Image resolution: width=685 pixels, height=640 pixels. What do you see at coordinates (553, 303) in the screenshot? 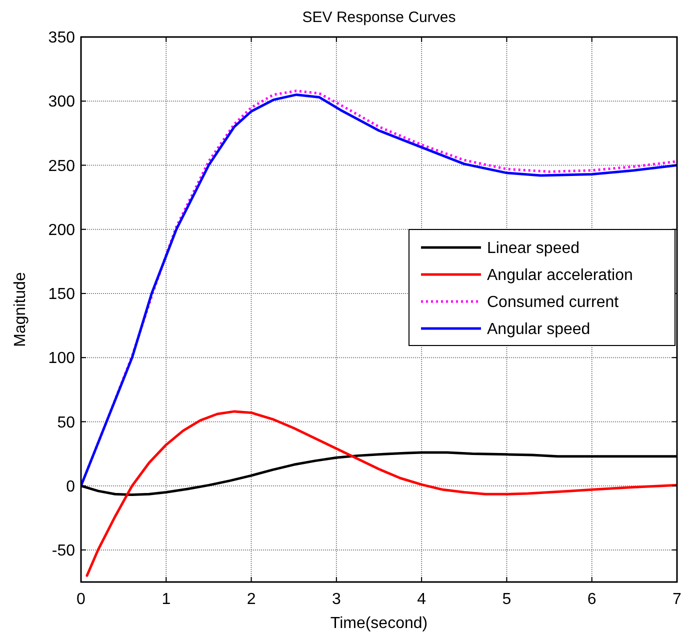
I see `legend-label: Consumed current` at bounding box center [553, 303].